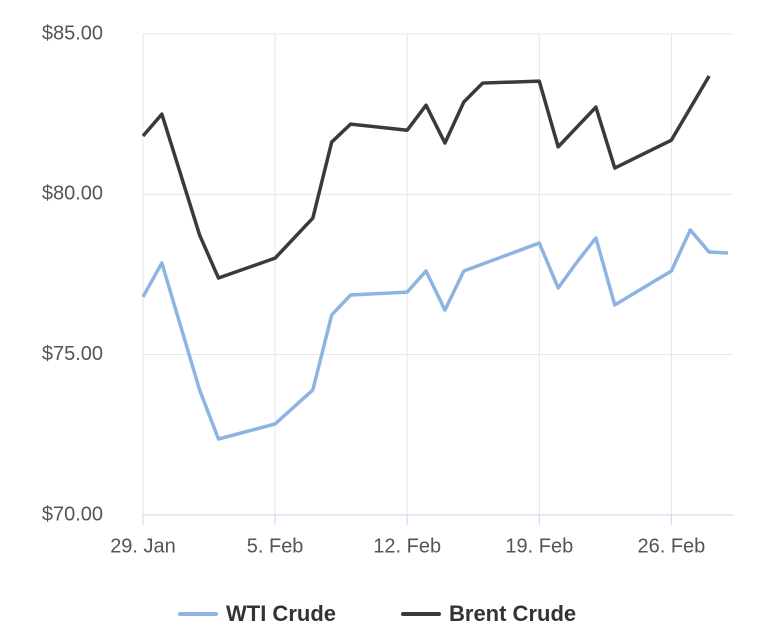  Describe the element at coordinates (72, 354) in the screenshot. I see `y-tick-label: $75.00` at that location.